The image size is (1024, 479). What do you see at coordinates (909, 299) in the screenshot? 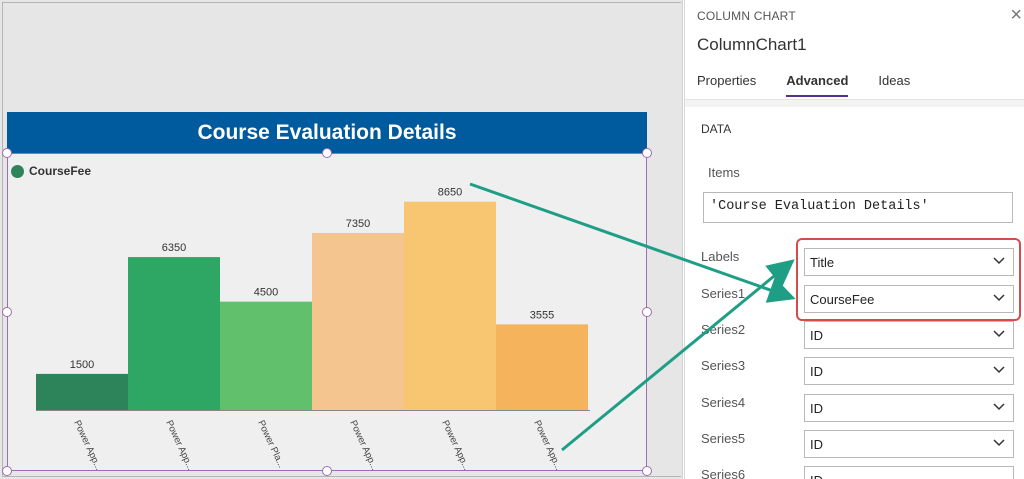
I see `series1-dropdown: CourseFee` at bounding box center [909, 299].